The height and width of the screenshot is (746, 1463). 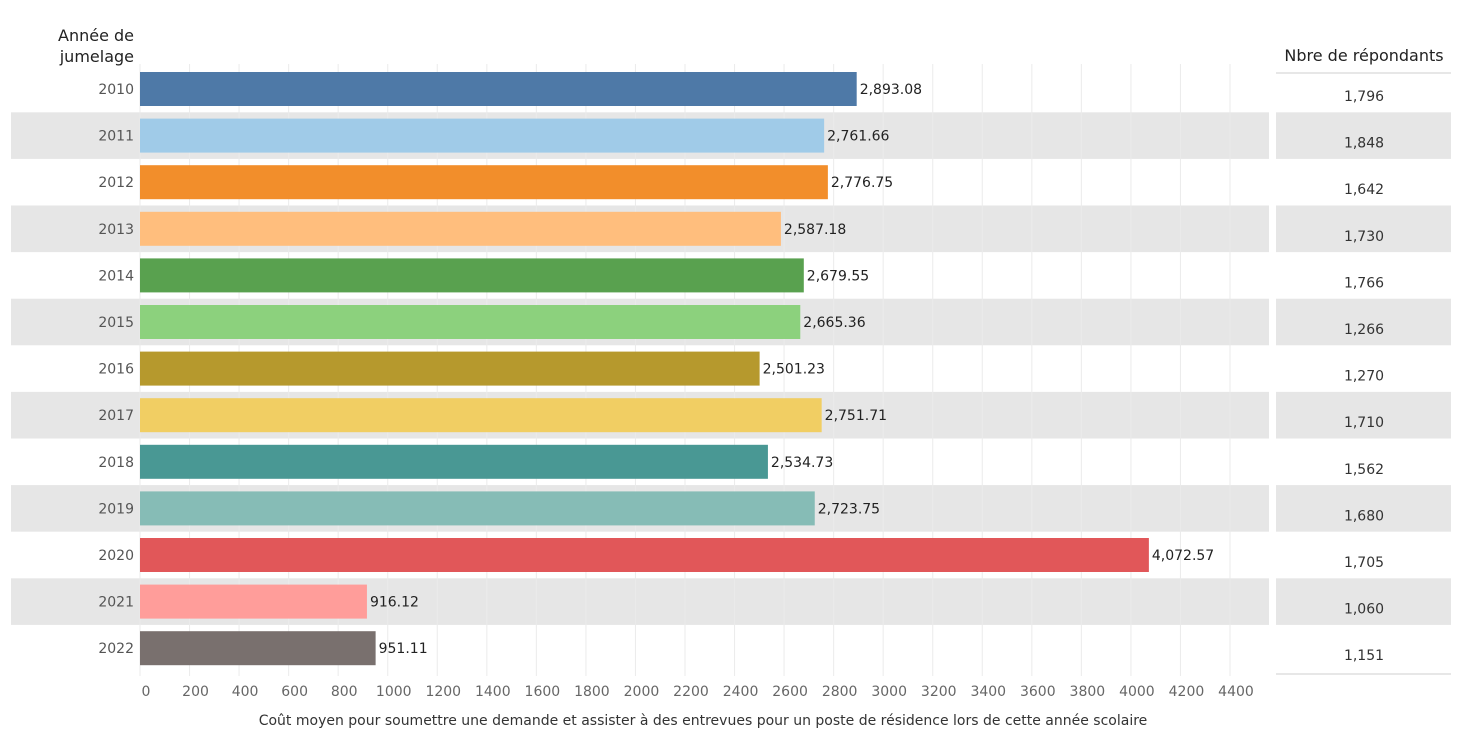 I want to click on x-tick-label: 2200, so click(x=691, y=692).